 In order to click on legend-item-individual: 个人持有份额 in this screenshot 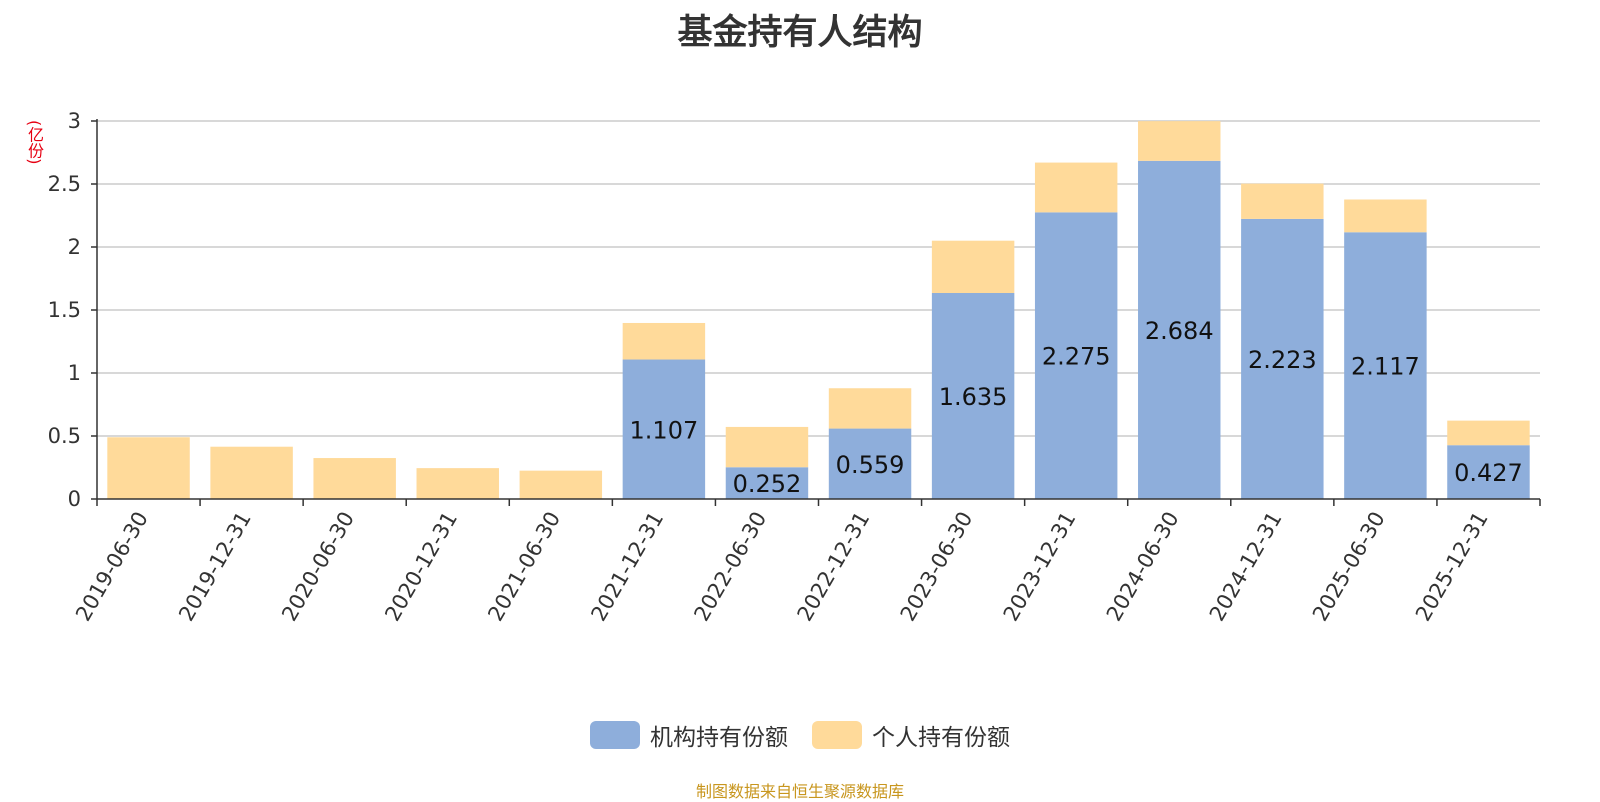, I will do `click(911, 735)`.